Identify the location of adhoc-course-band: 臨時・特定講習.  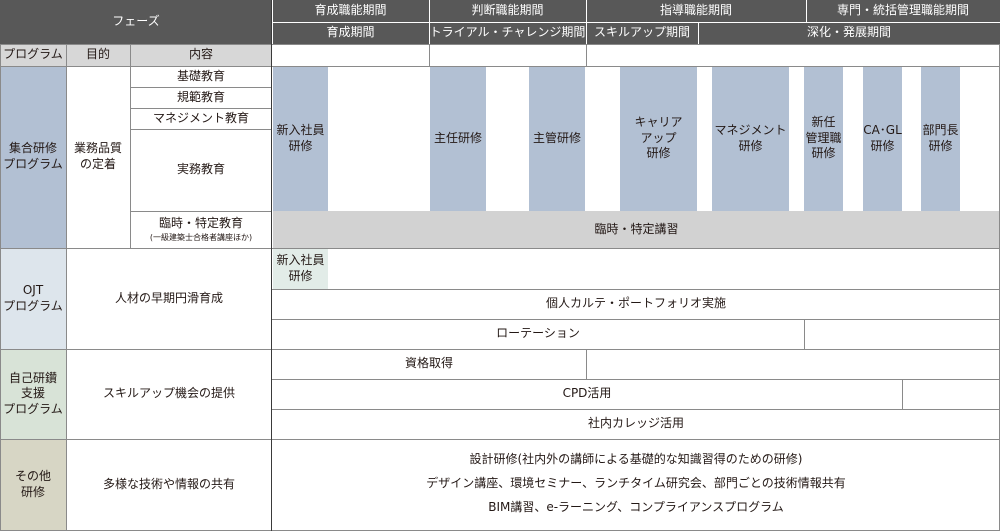
(636, 229).